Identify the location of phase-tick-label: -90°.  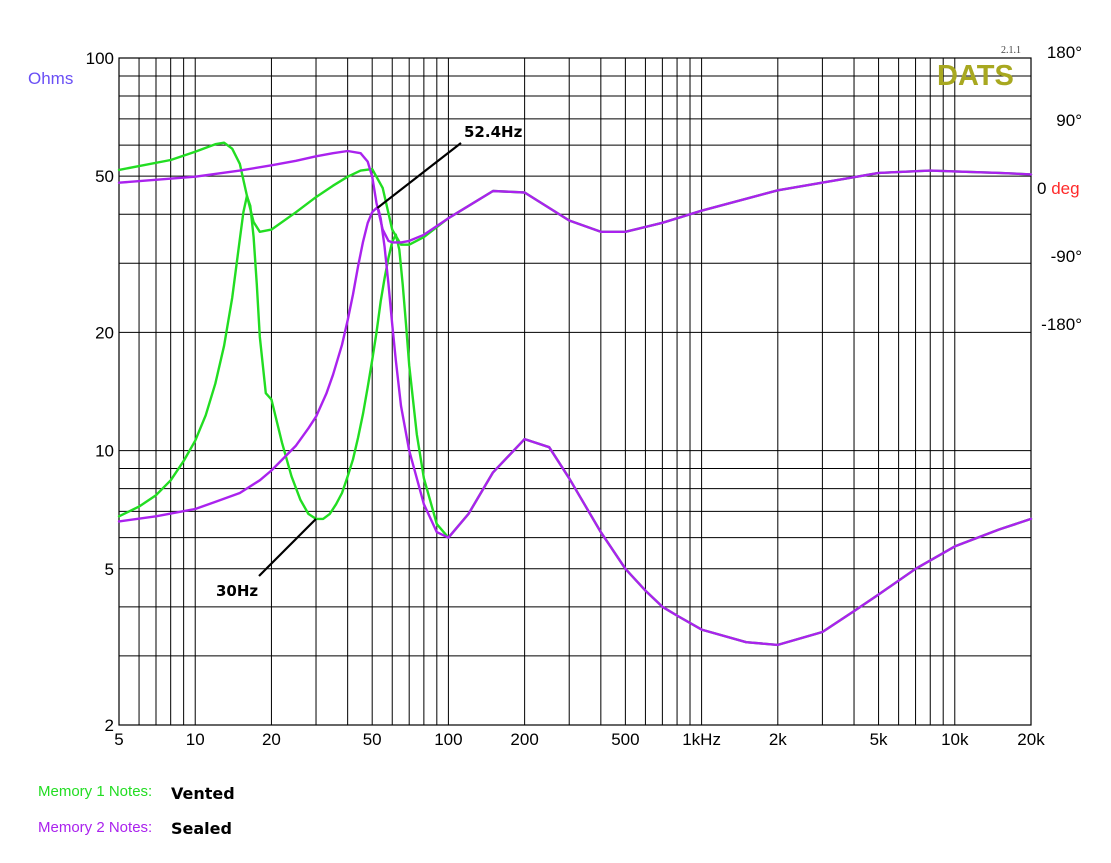
(1066, 256).